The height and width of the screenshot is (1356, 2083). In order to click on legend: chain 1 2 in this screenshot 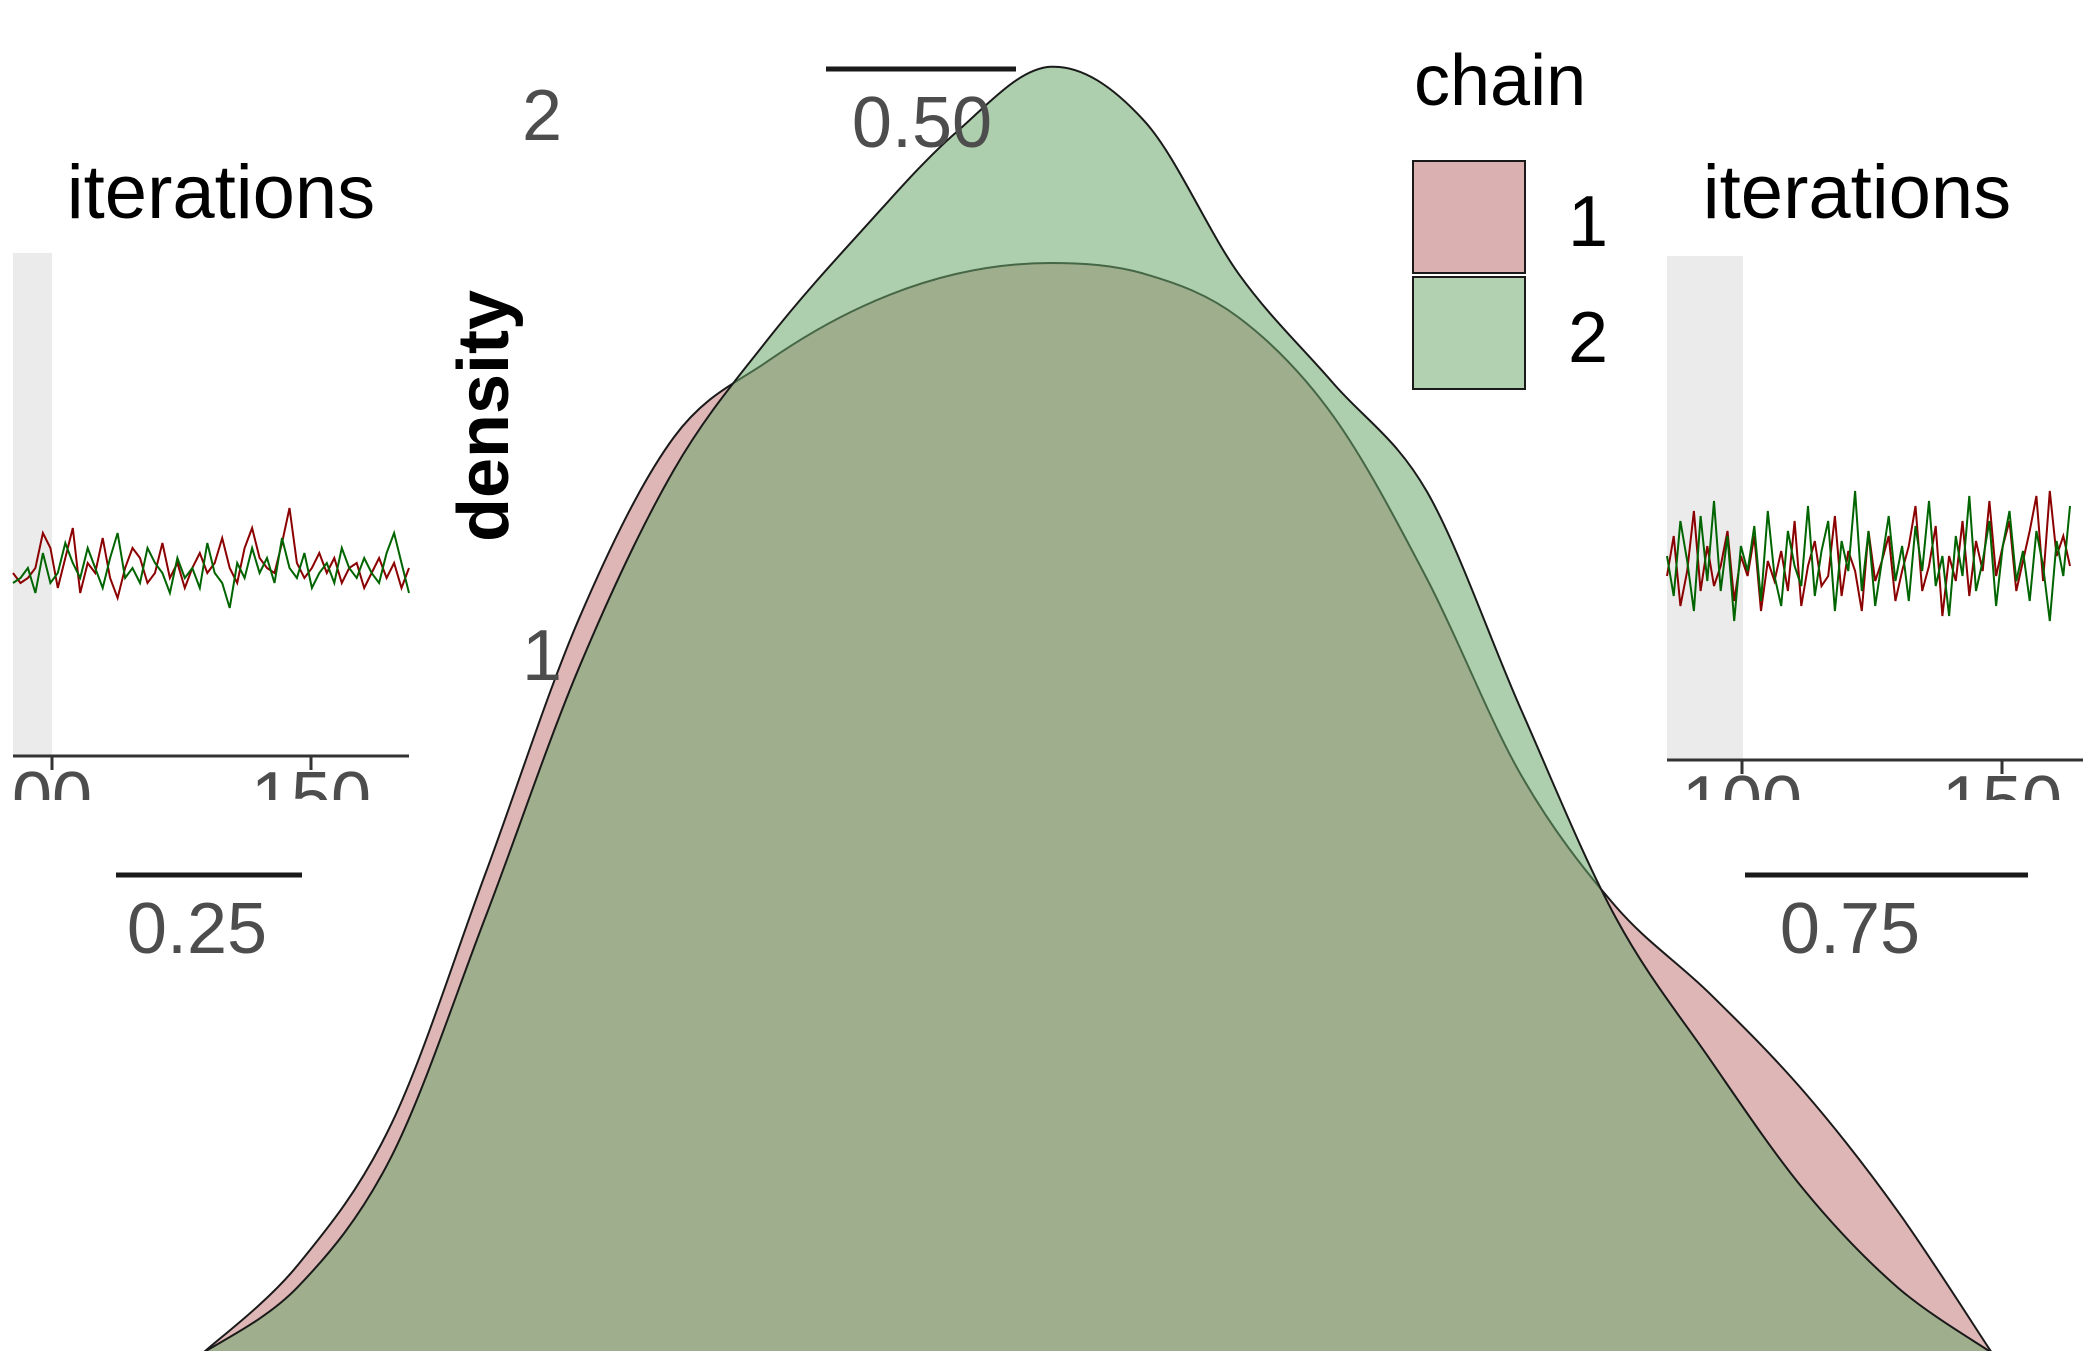, I will do `click(1510, 215)`.